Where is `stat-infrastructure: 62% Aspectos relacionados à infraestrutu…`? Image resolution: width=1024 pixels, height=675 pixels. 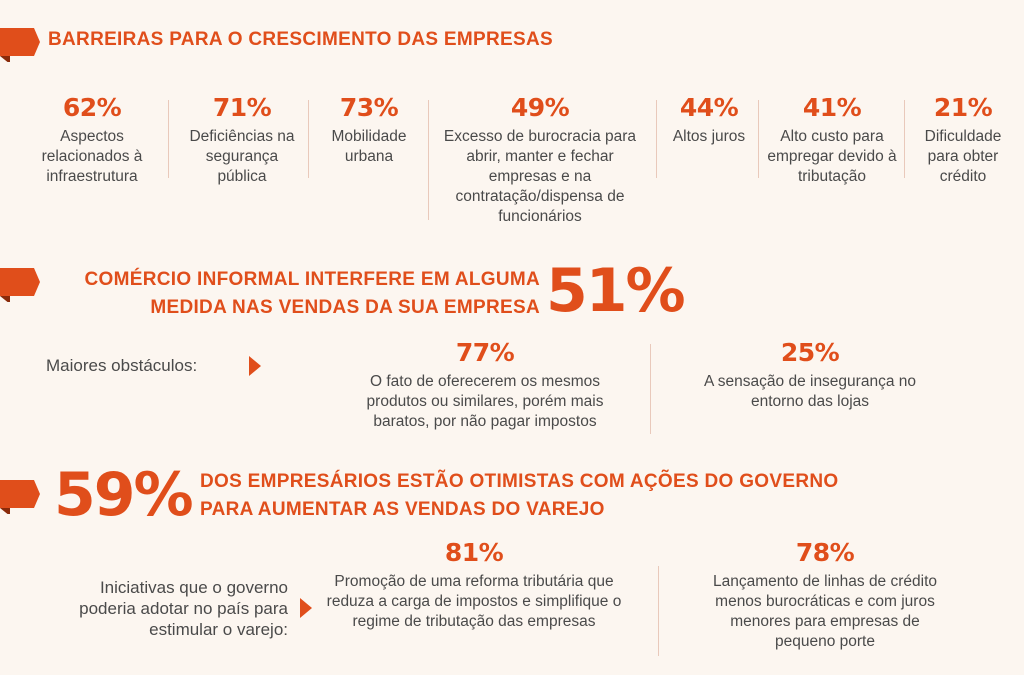 stat-infrastructure: 62% Aspectos relacionados à infraestrutu… is located at coordinates (92, 140).